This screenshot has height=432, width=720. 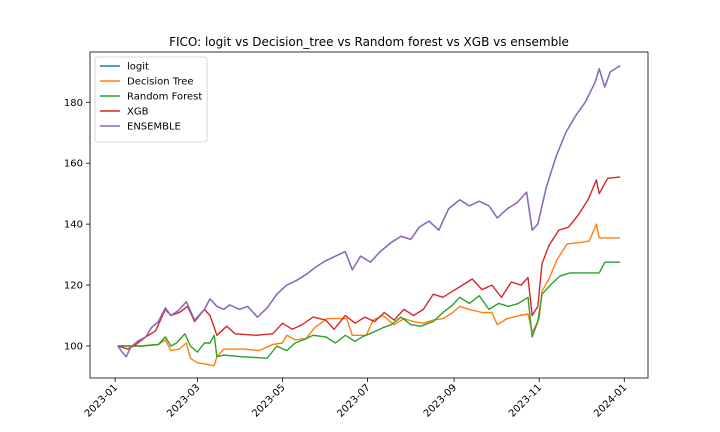 I want to click on y-tick-label: 180, so click(x=73, y=103).